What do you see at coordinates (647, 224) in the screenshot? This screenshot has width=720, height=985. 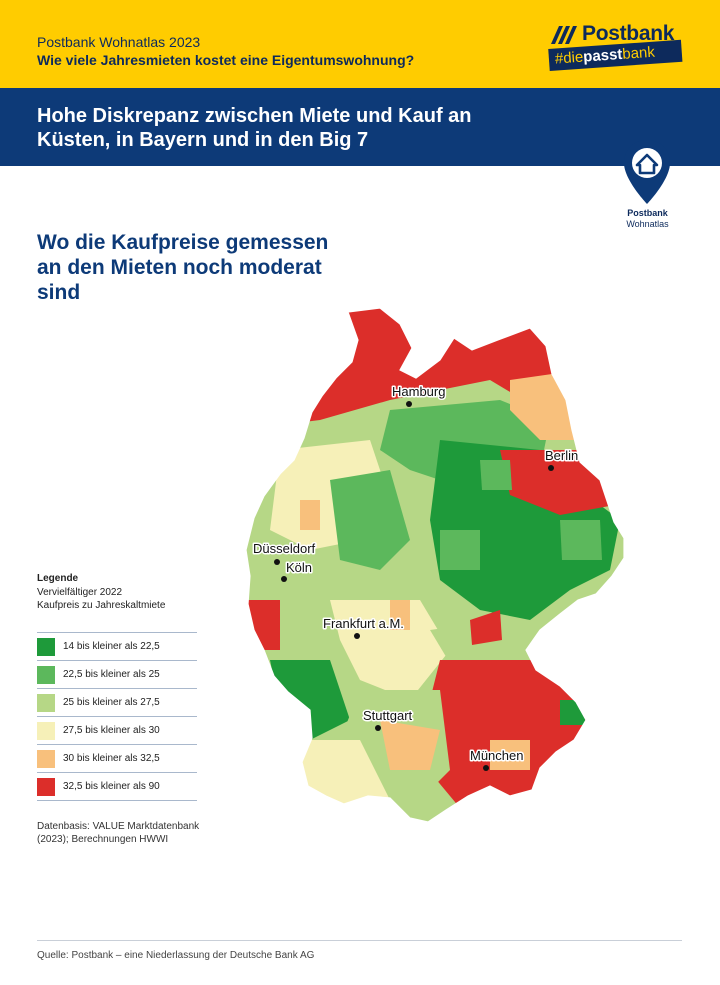 I see `badge-line2: Wohnatlas` at bounding box center [647, 224].